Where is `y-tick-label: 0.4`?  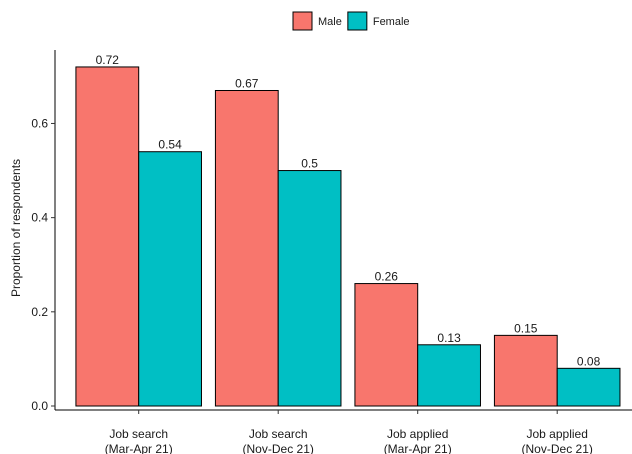 y-tick-label: 0.4 is located at coordinates (39, 218).